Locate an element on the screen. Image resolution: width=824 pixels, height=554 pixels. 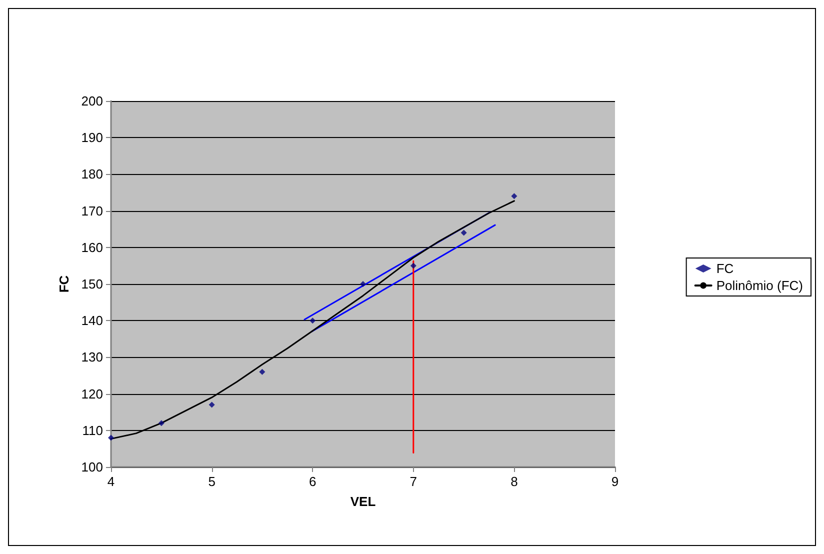
y-tick-label: 170 is located at coordinates (92, 210).